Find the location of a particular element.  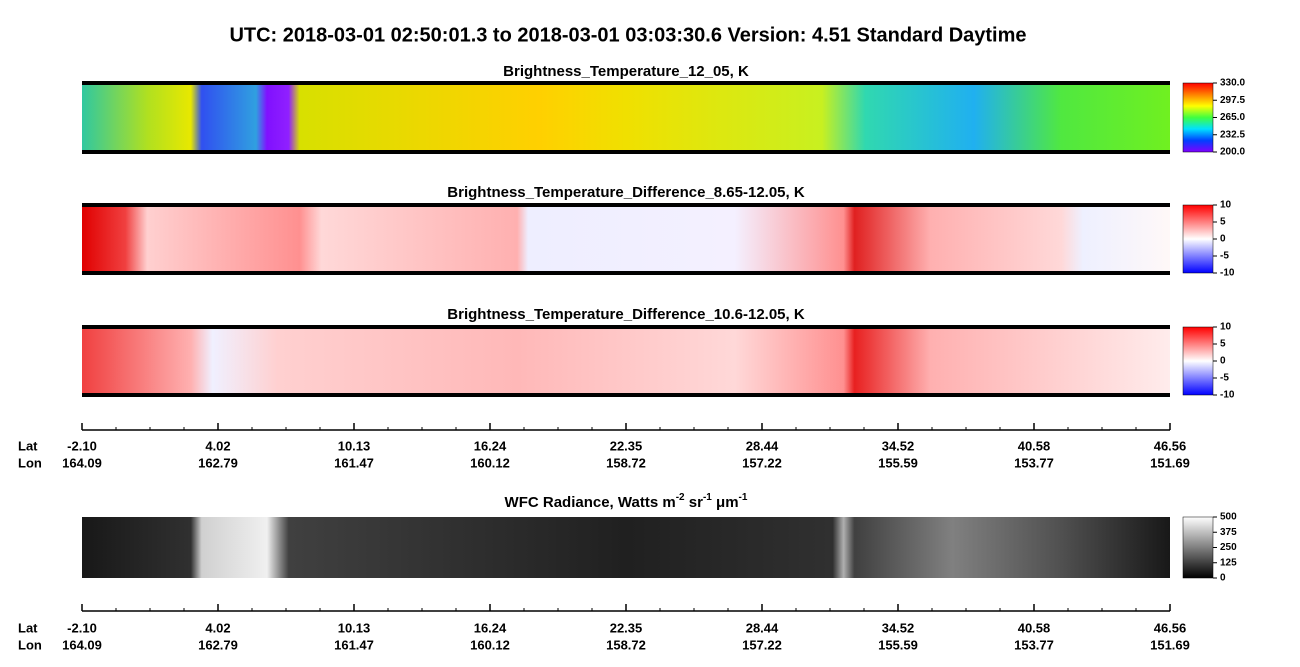

colorbar-tick-label: 250 is located at coordinates (1228, 547).